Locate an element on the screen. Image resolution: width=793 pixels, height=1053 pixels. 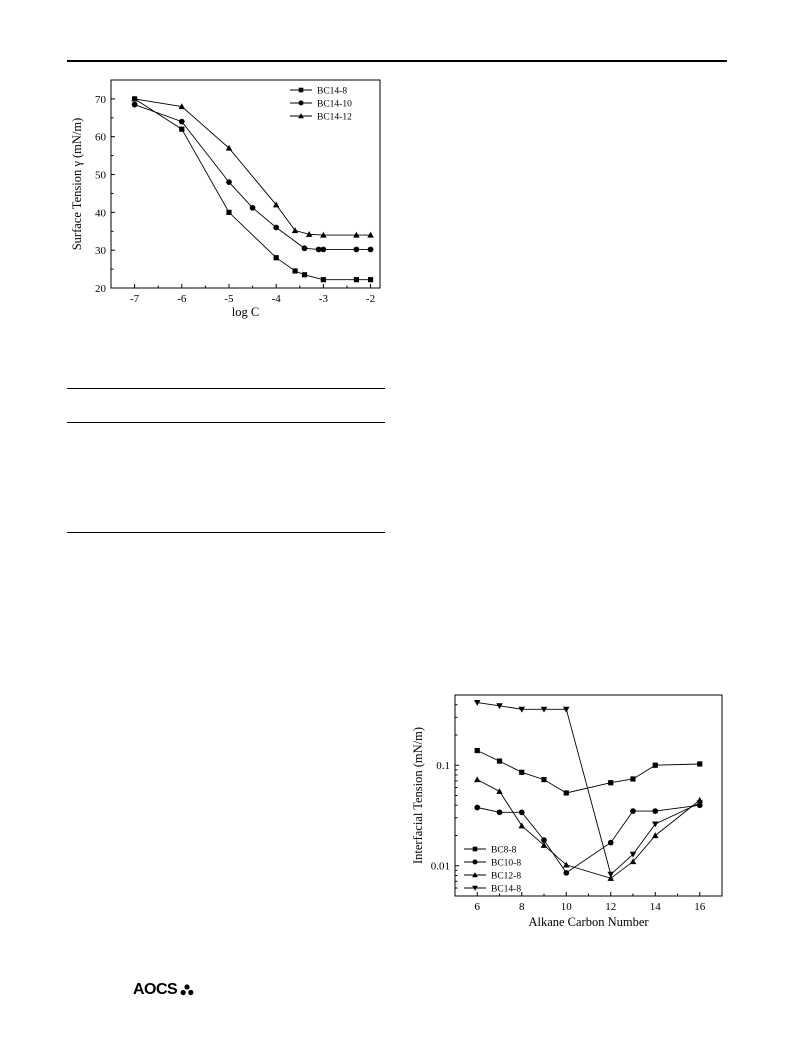
y-tick-label: 40 is located at coordinates (101, 213).